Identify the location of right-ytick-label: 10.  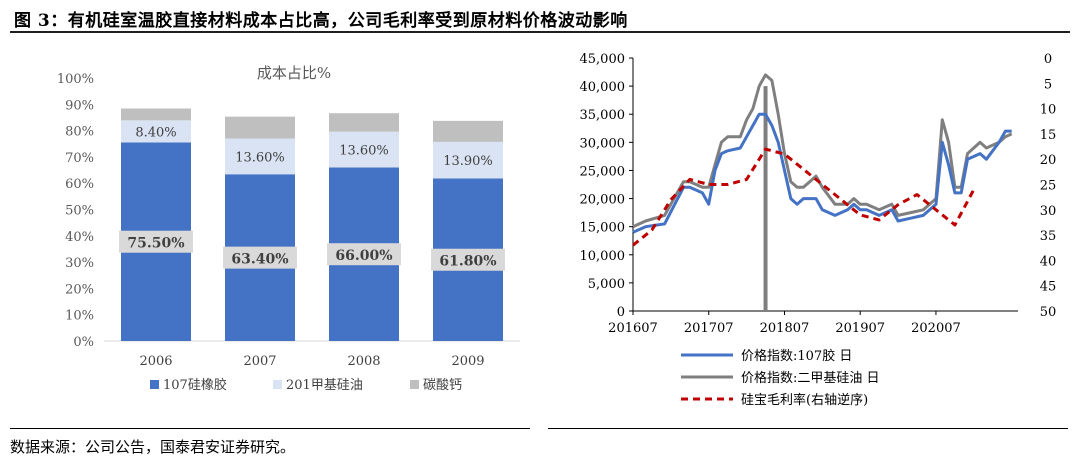
(1048, 110).